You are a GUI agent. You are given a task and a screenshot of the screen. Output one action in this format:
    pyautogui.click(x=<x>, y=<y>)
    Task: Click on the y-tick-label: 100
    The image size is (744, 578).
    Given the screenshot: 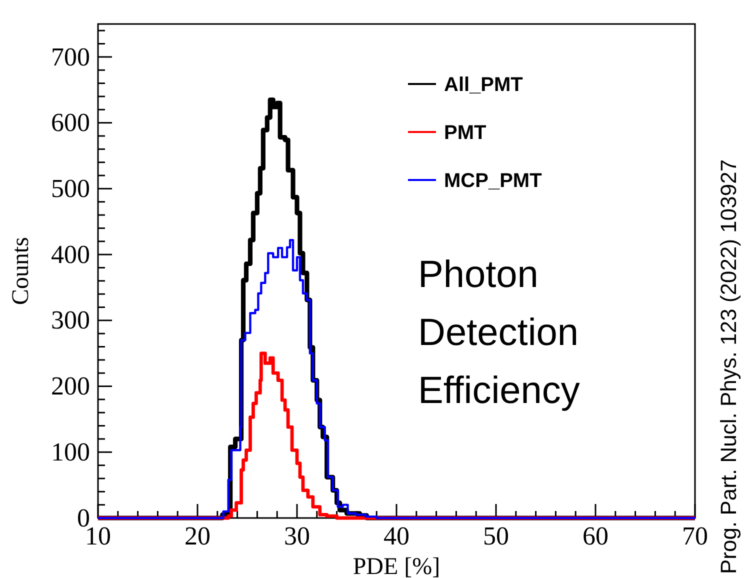 What is the action you would take?
    pyautogui.click(x=70, y=451)
    